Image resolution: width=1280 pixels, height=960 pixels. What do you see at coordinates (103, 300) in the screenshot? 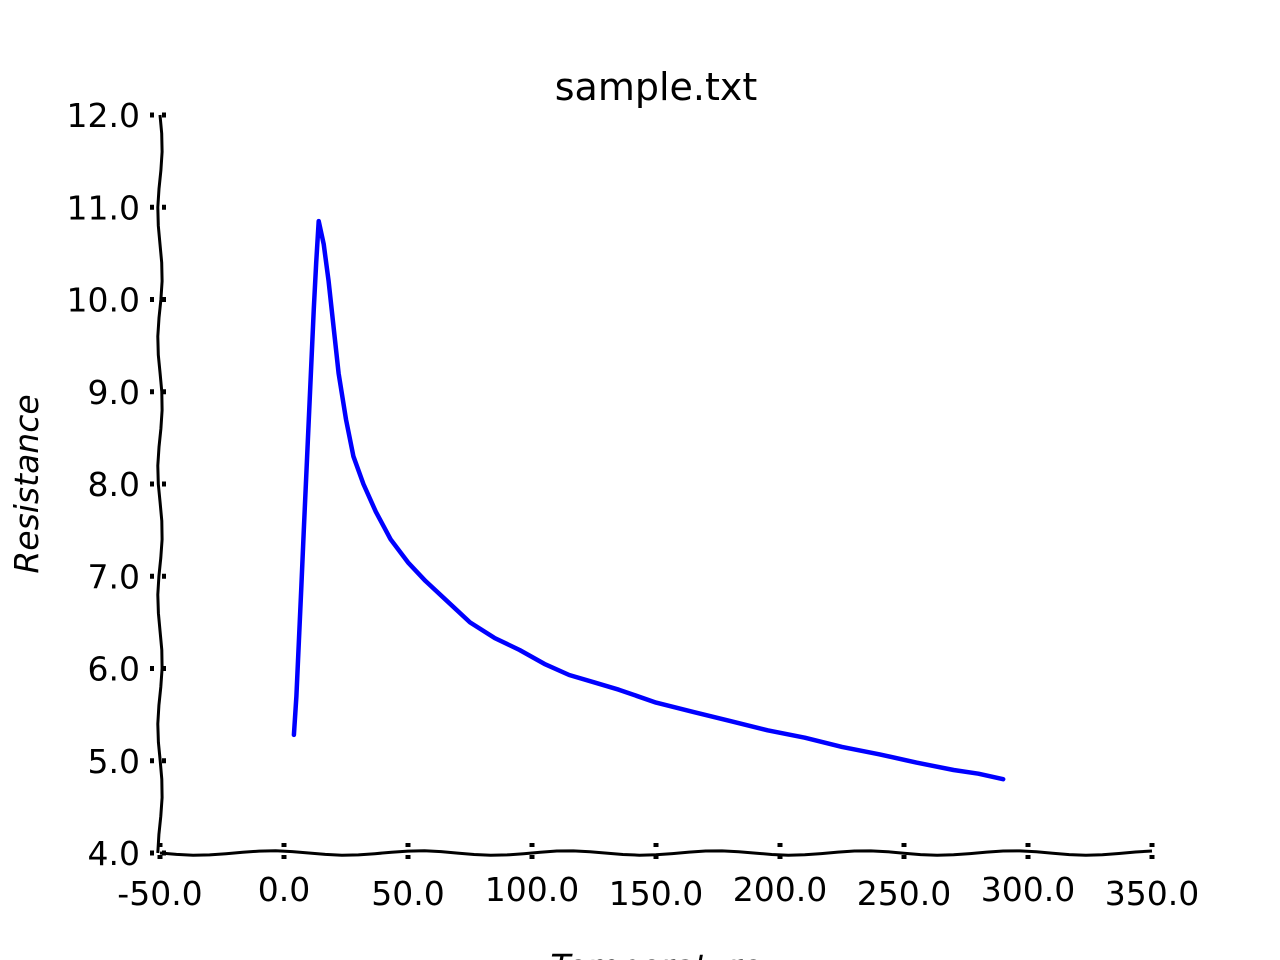
I see `y-tick-label: 10.0` at bounding box center [103, 300].